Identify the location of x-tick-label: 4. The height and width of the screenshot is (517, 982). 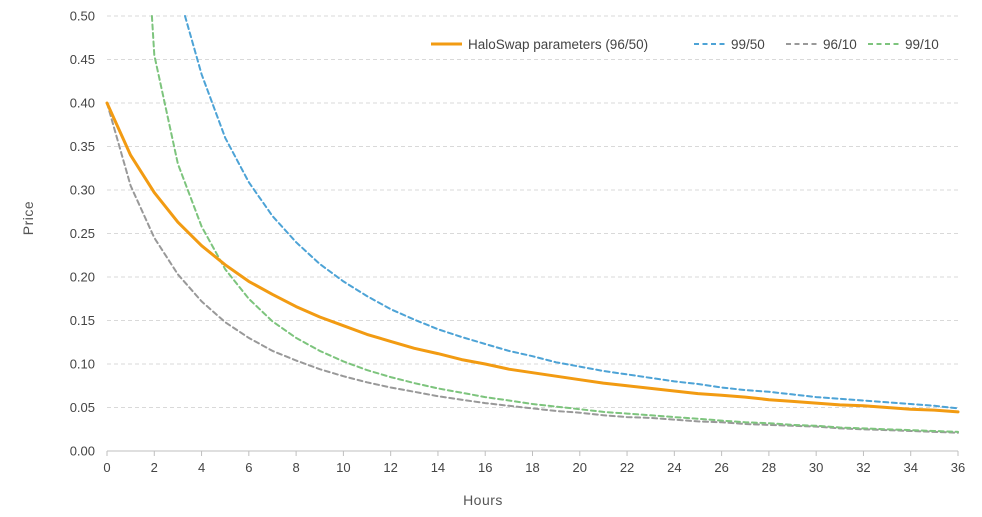
(201, 467).